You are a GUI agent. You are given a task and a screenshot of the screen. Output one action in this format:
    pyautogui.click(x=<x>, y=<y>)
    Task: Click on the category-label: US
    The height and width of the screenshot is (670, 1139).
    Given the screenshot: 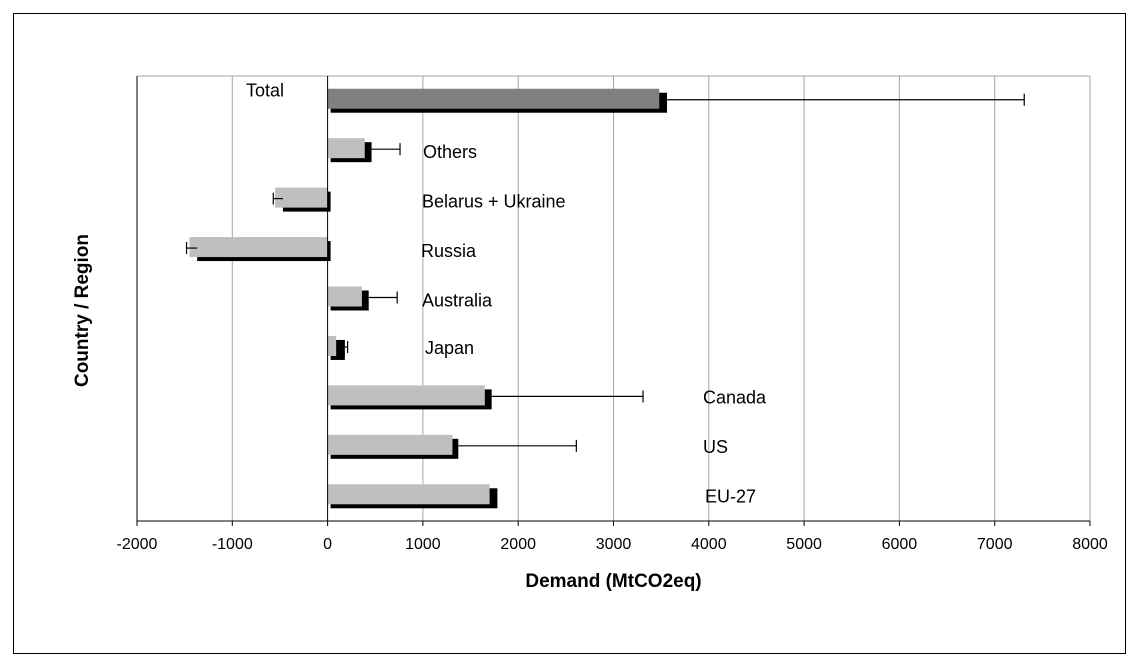 What is the action you would take?
    pyautogui.click(x=715, y=447)
    